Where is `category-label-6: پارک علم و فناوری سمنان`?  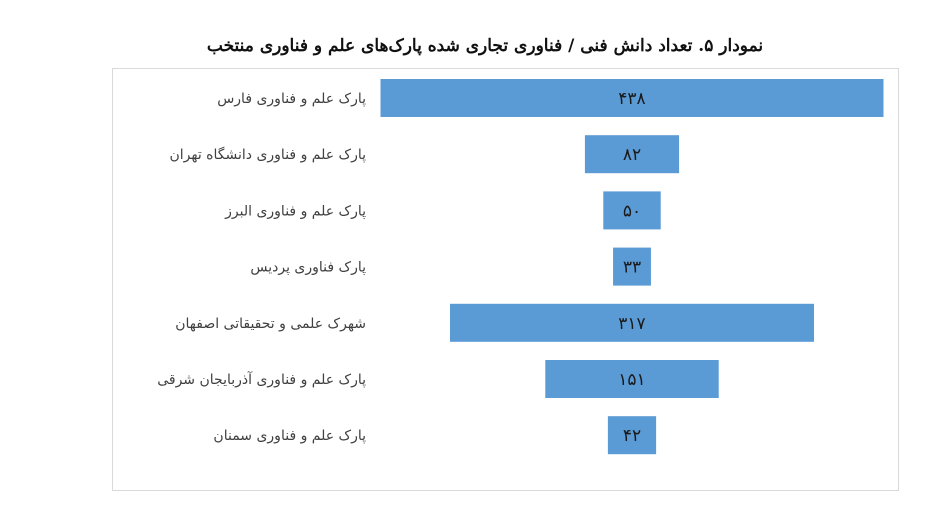
category-label-6: پارک علم و فناوری سمنان is located at coordinates (289, 436).